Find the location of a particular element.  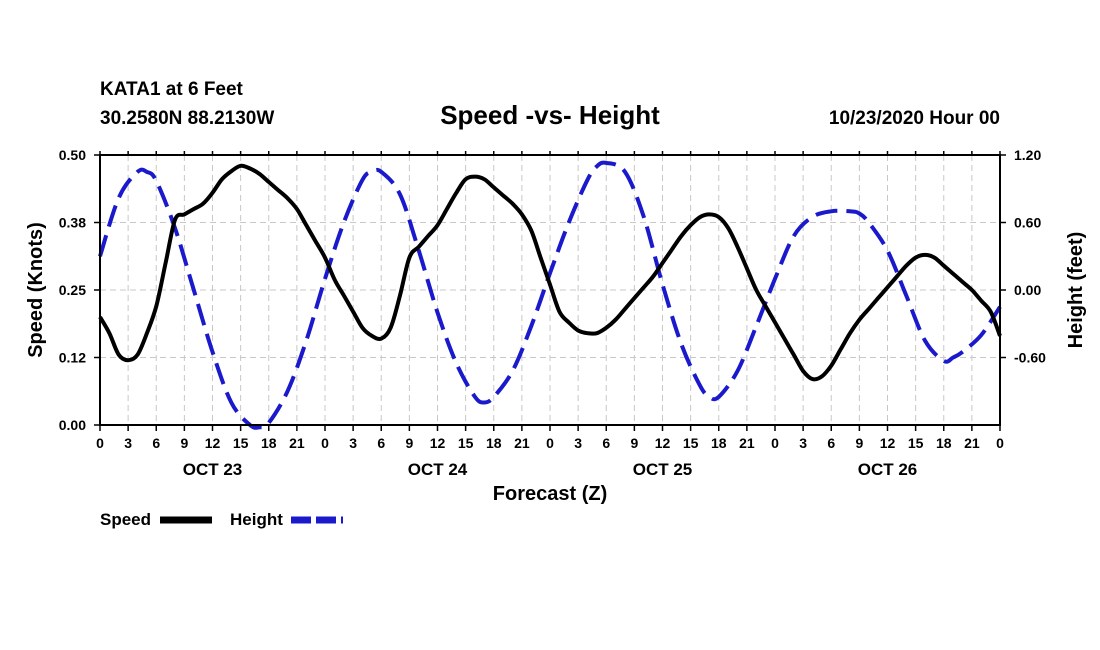

y-tick-label-left: 0.50 is located at coordinates (72, 155).